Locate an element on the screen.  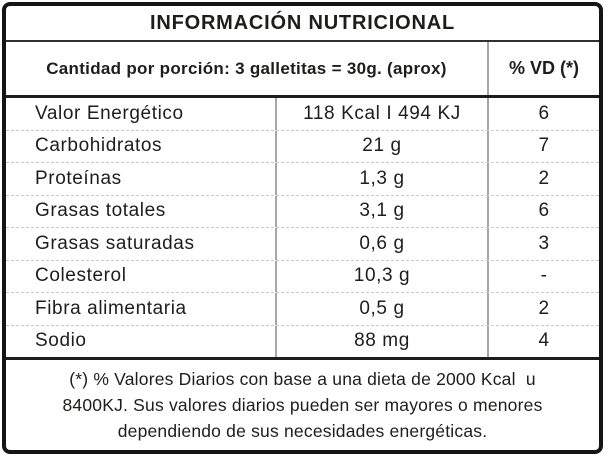
nutrient-name: Grasas totales is located at coordinates (141, 211).